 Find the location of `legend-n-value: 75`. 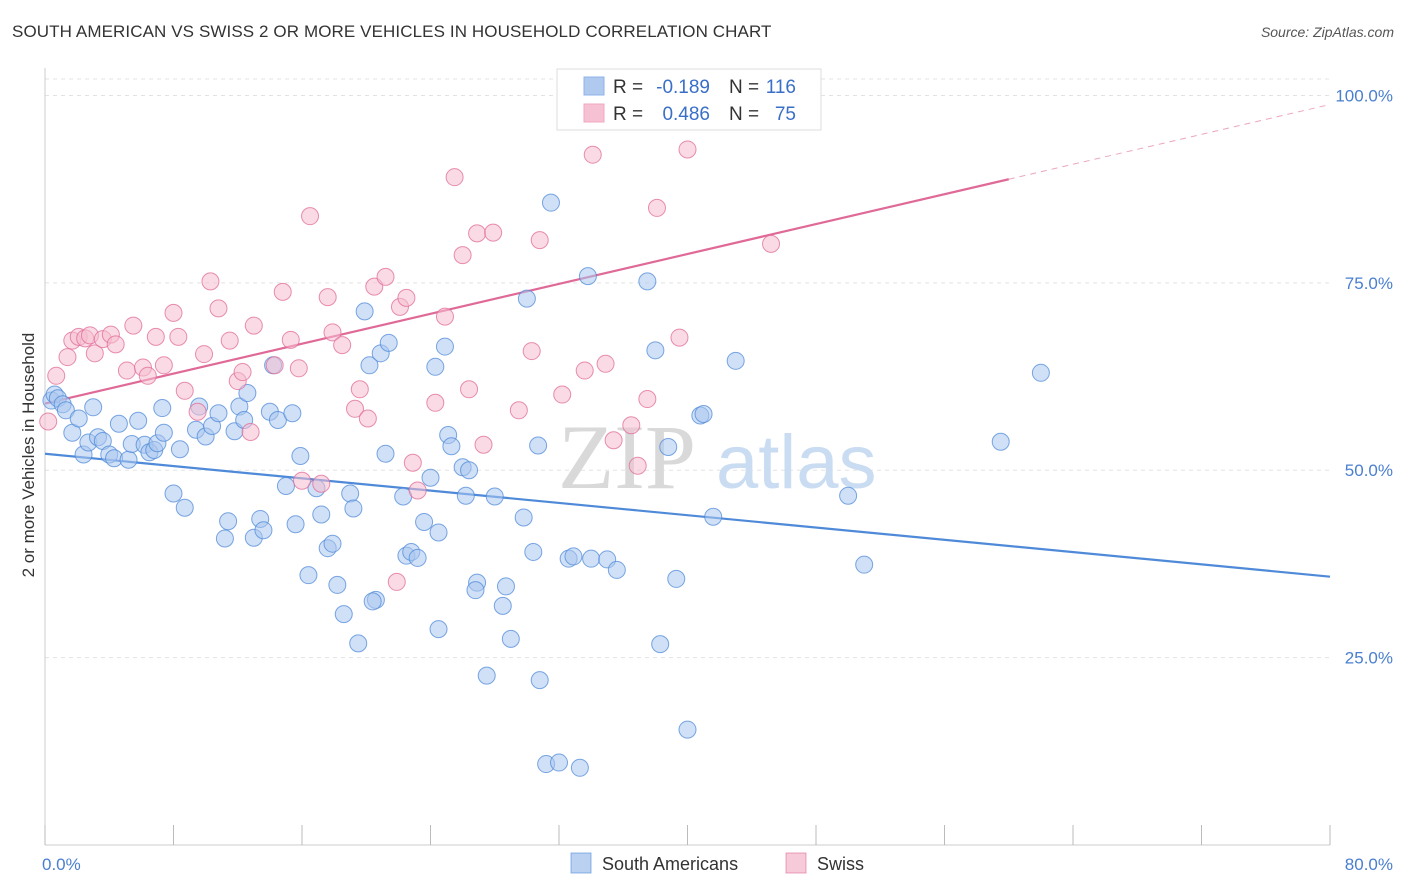

legend-n-value: 75 is located at coordinates (785, 114).